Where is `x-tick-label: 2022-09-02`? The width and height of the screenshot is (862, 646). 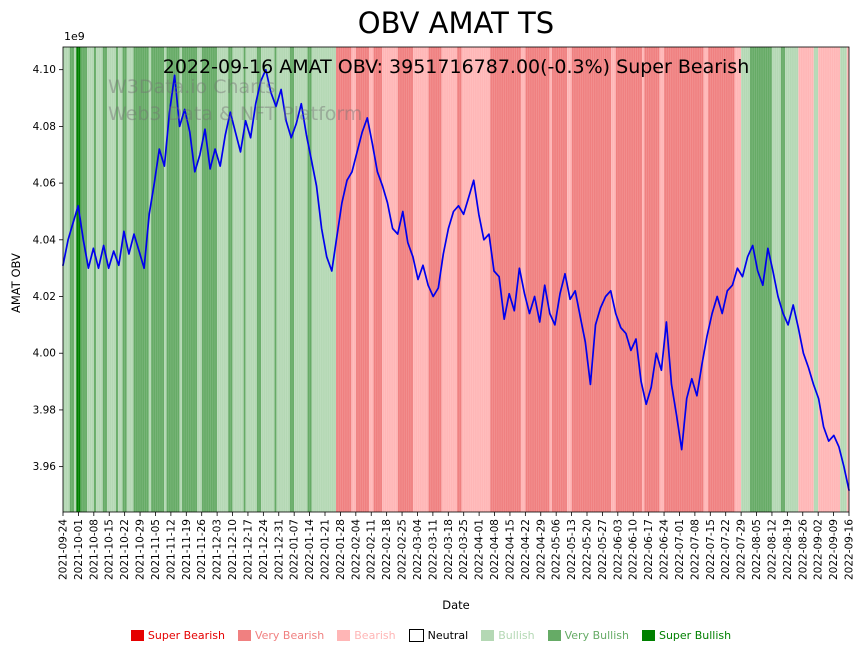
x-tick-label: 2022-09-02 is located at coordinates (819, 549).